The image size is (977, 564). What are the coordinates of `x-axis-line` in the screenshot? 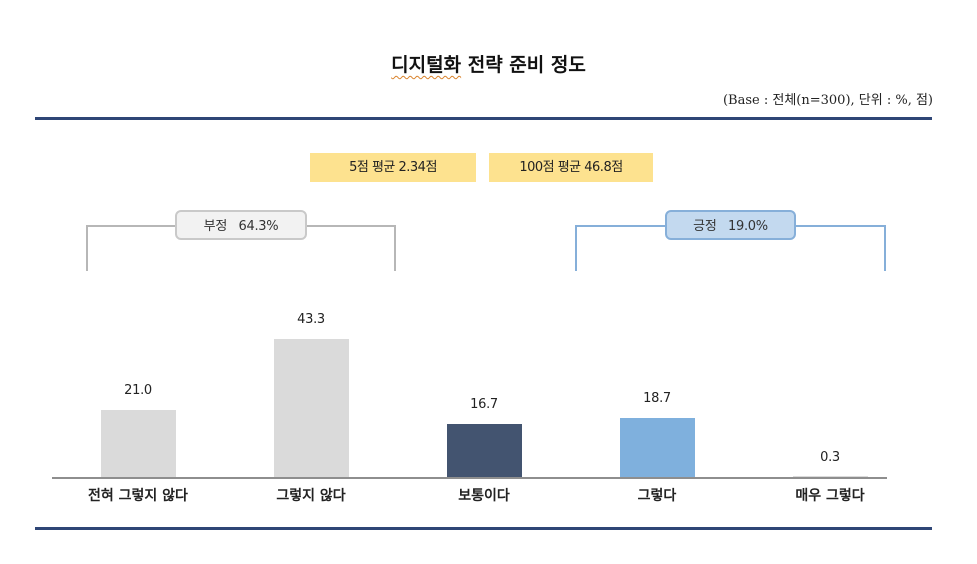 It's located at (469, 478).